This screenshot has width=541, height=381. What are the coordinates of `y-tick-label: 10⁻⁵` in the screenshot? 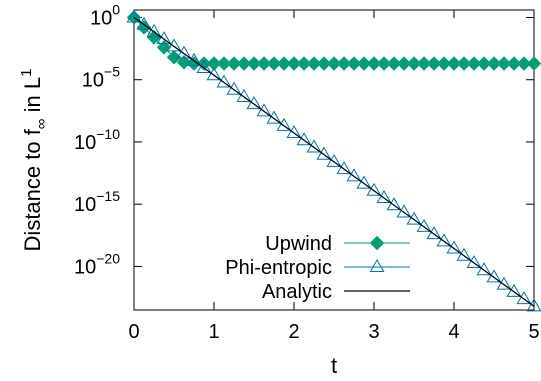 It's located at (101, 78).